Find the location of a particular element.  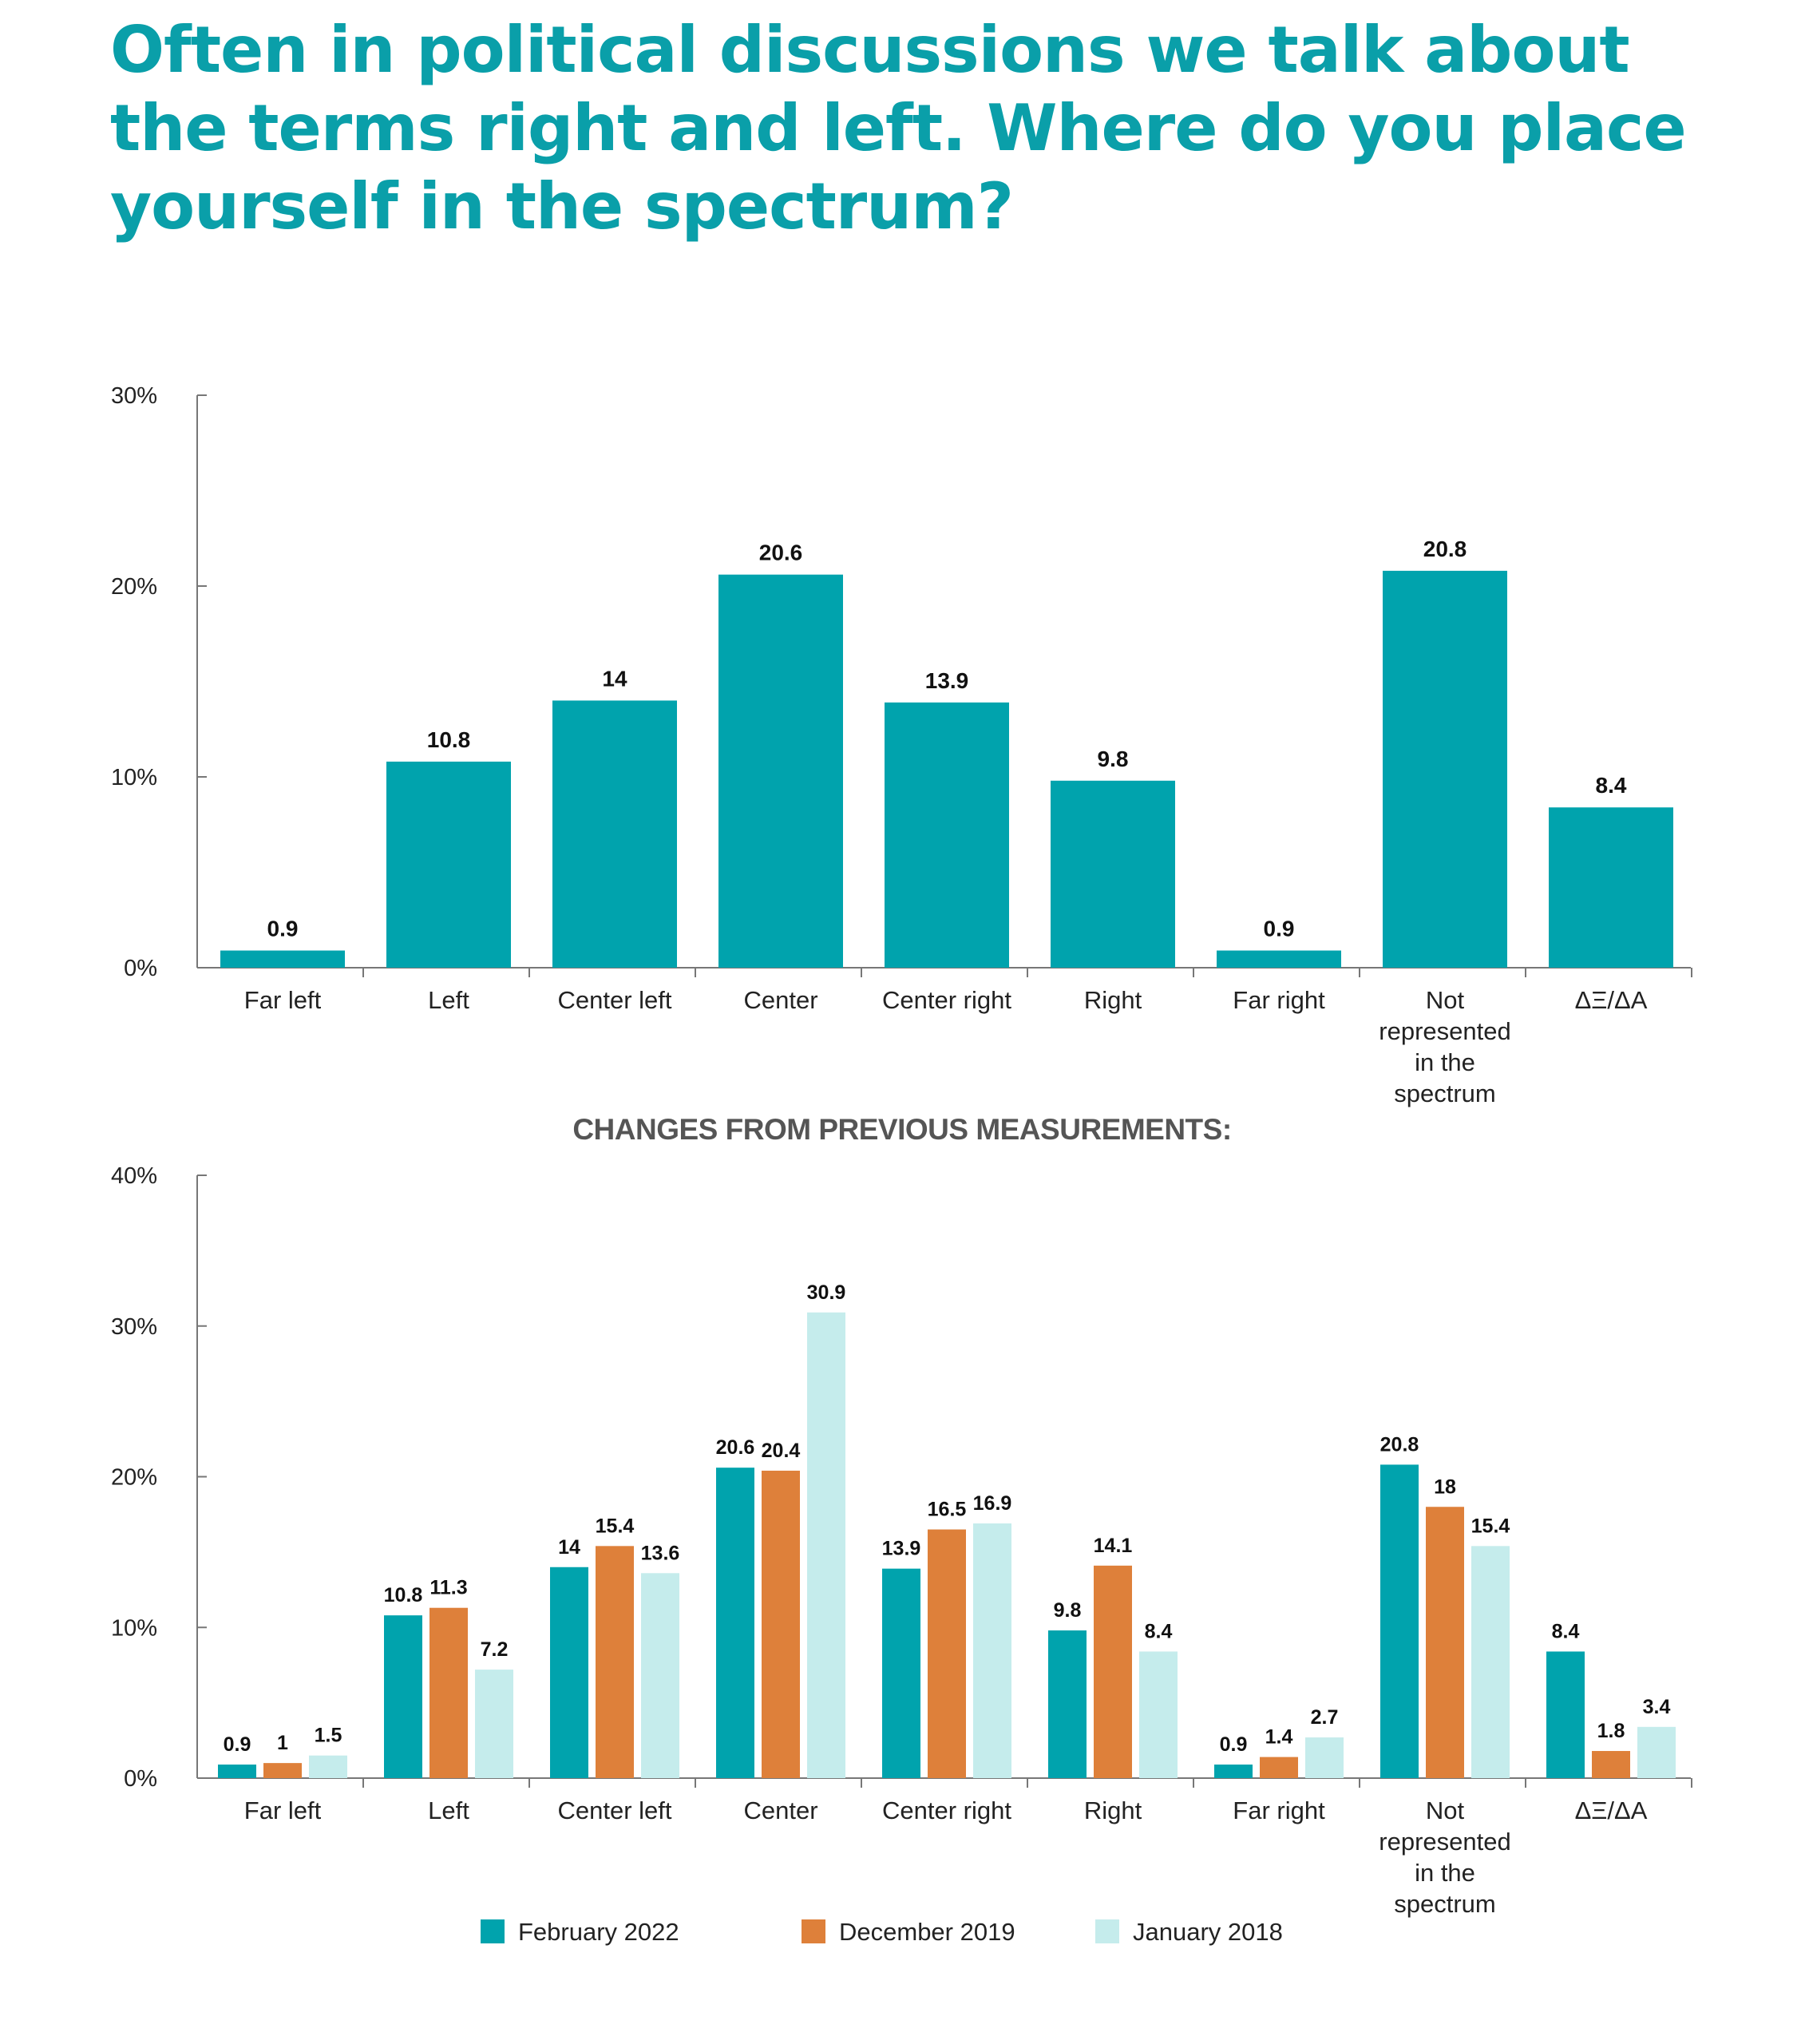

x-tick-label: Center is located at coordinates (780, 1810).